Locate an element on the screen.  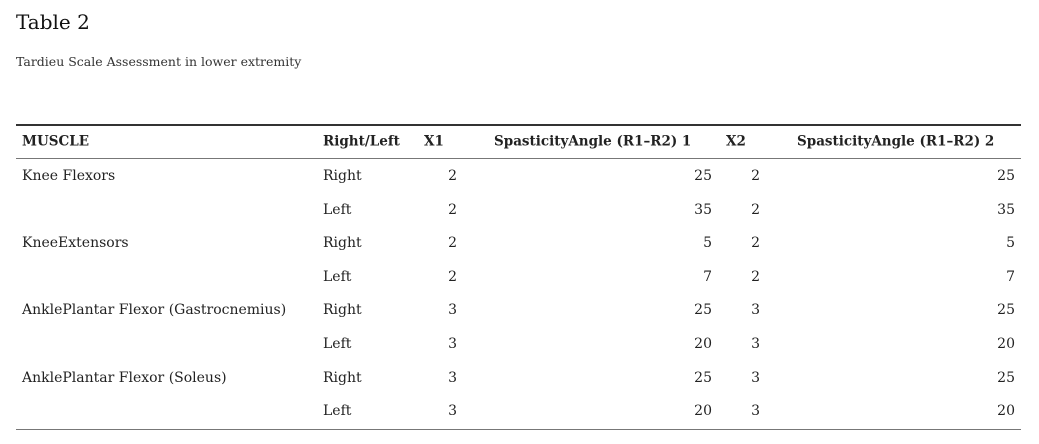
column-header: Right/Left is located at coordinates (361, 141).